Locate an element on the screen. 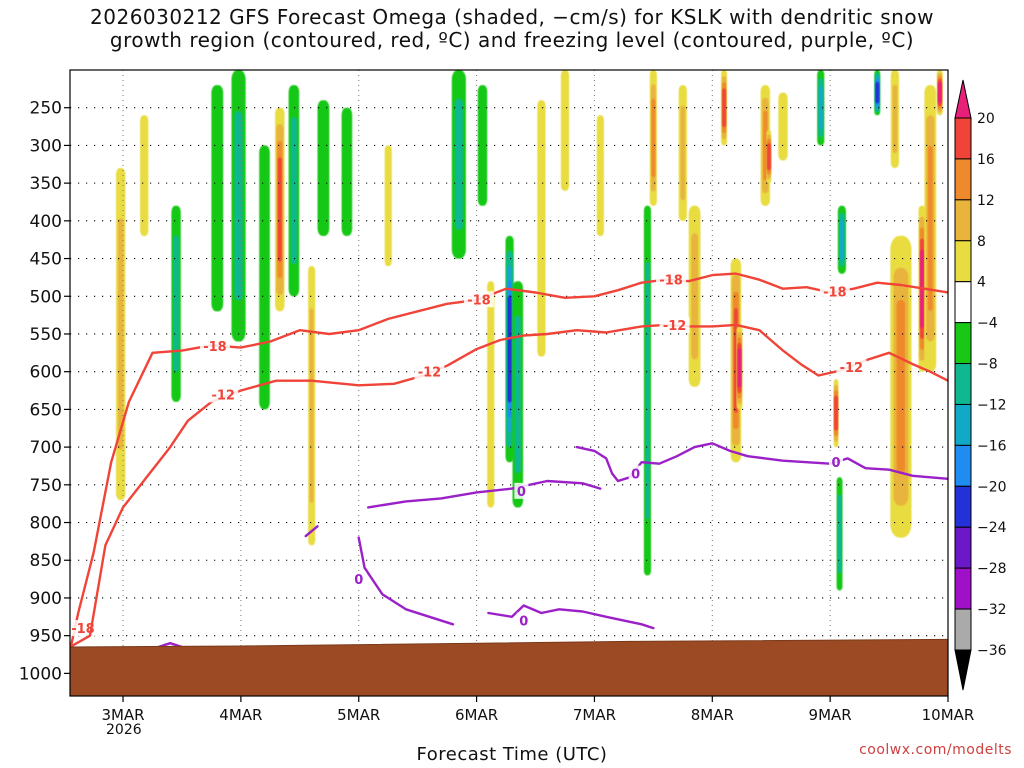 This screenshot has height=768, width=1024. x-tick-label-6MAR: 6MAR is located at coordinates (476, 715).